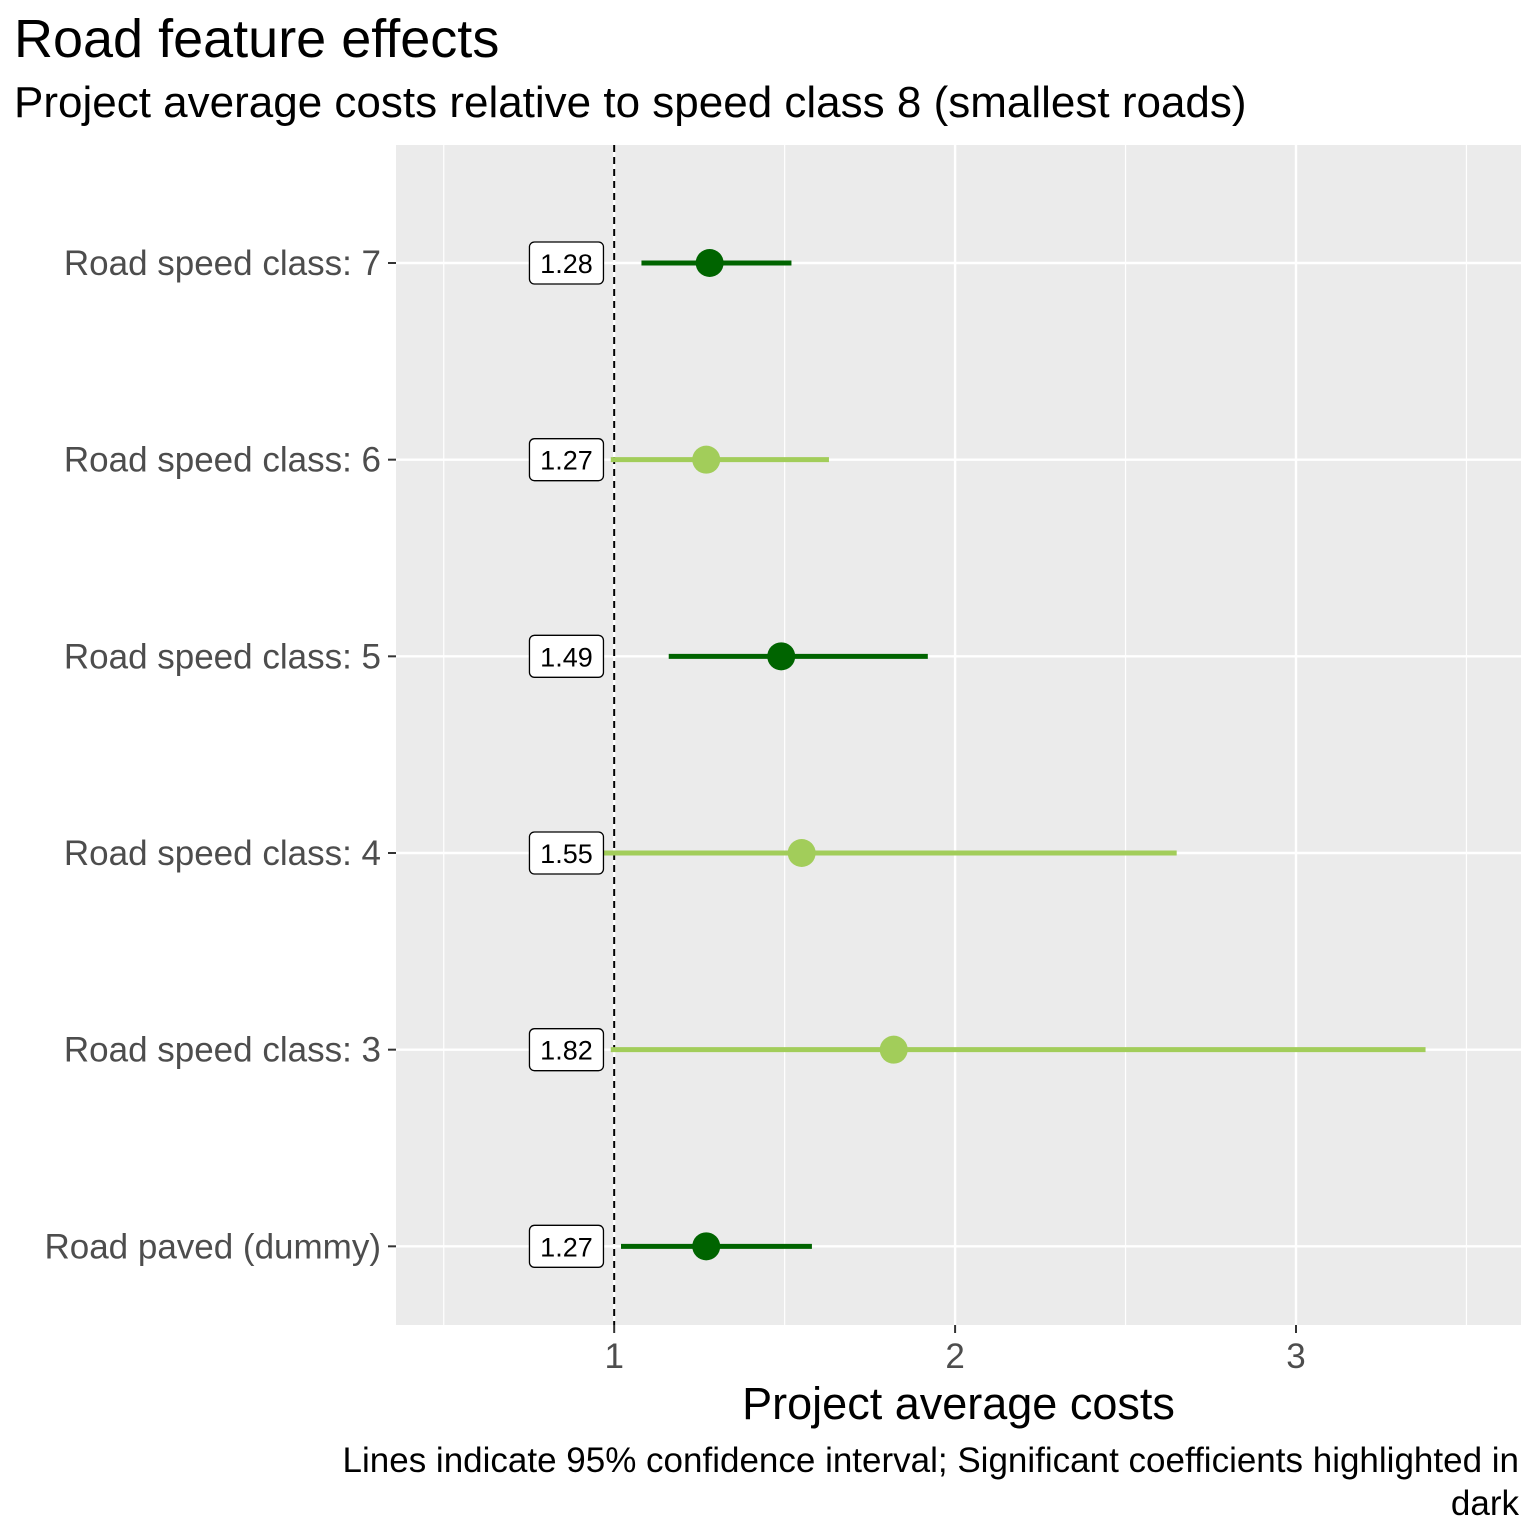 The image size is (1536, 1536). I want to click on value-label: 1.55, so click(566, 854).